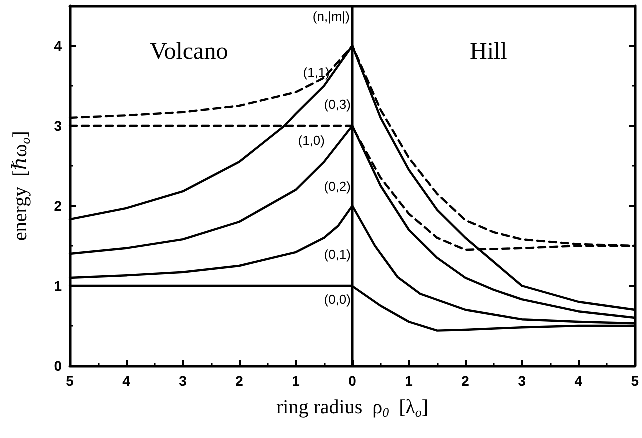 The height and width of the screenshot is (438, 642). I want to click on annotation: Hill, so click(489, 52).